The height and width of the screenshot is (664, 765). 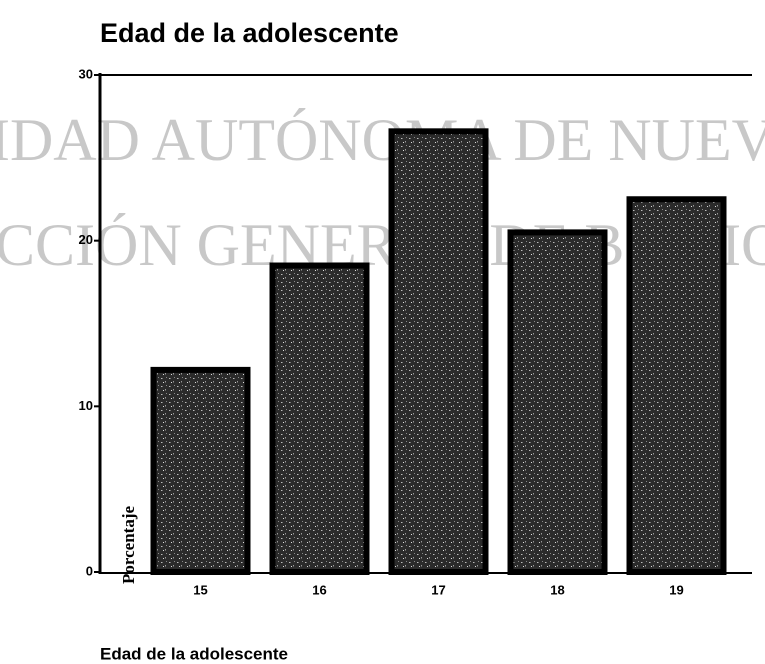 What do you see at coordinates (319, 589) in the screenshot?
I see `x-tick-label: 16` at bounding box center [319, 589].